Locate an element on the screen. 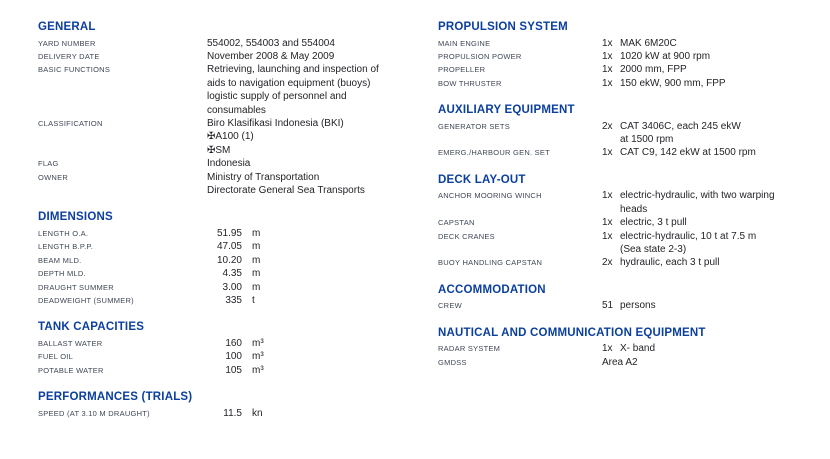  row-label: DECK CRANES is located at coordinates (466, 236).